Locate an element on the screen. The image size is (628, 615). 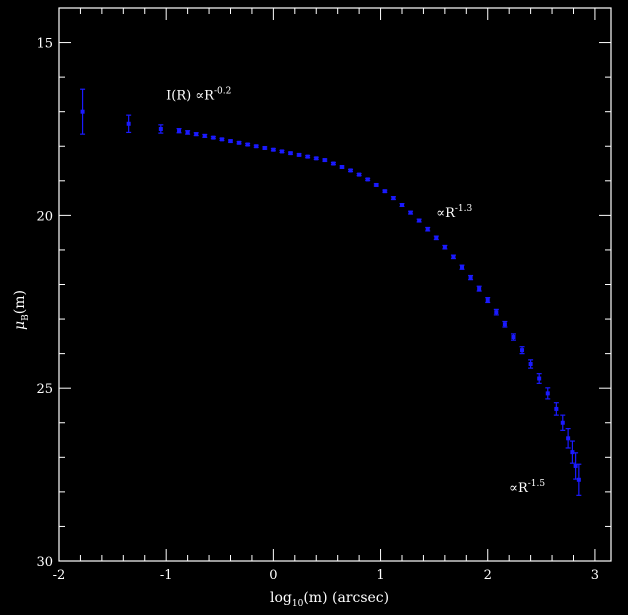
annotation-label: ∝R-1.3 is located at coordinates (454, 212).